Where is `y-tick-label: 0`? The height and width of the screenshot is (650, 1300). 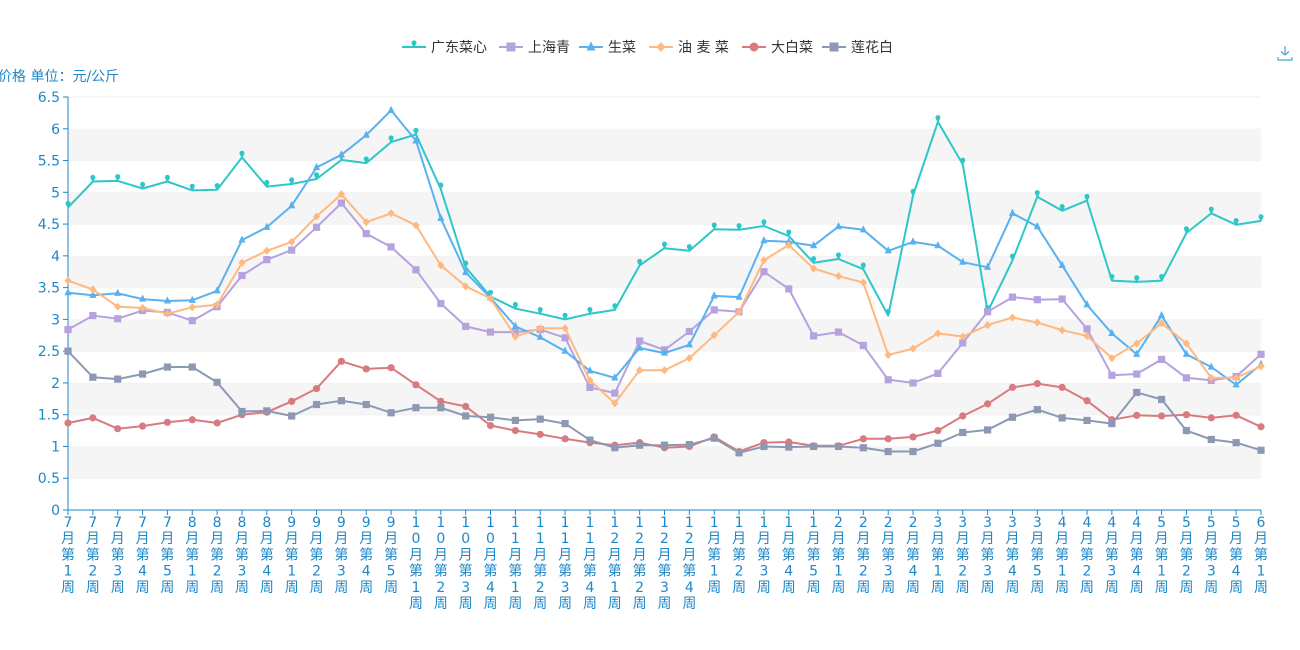 y-tick-label: 0 is located at coordinates (55, 511).